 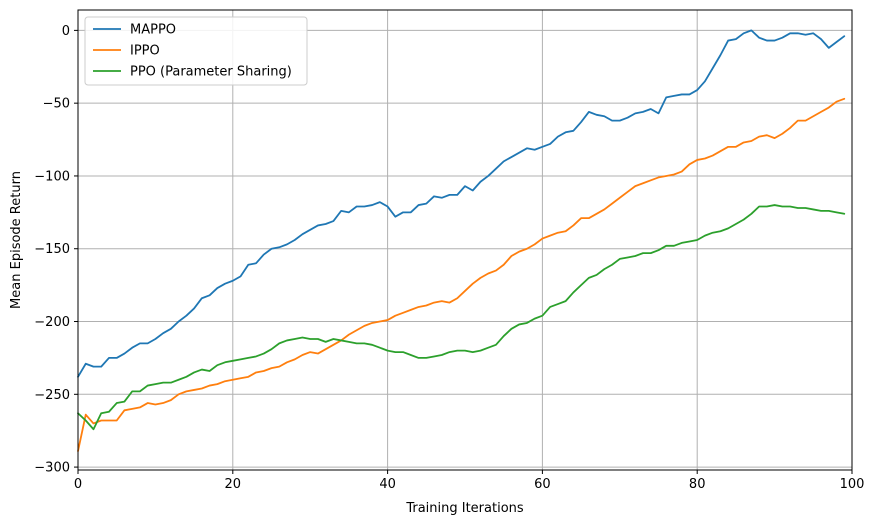 What do you see at coordinates (153, 30) in the screenshot?
I see `legend-label-0: MAPPO` at bounding box center [153, 30].